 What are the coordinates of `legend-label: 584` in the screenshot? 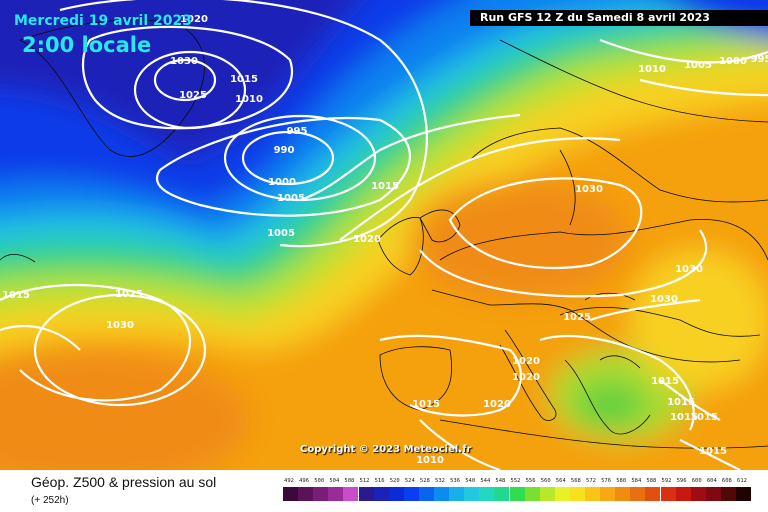 It's located at (636, 481).